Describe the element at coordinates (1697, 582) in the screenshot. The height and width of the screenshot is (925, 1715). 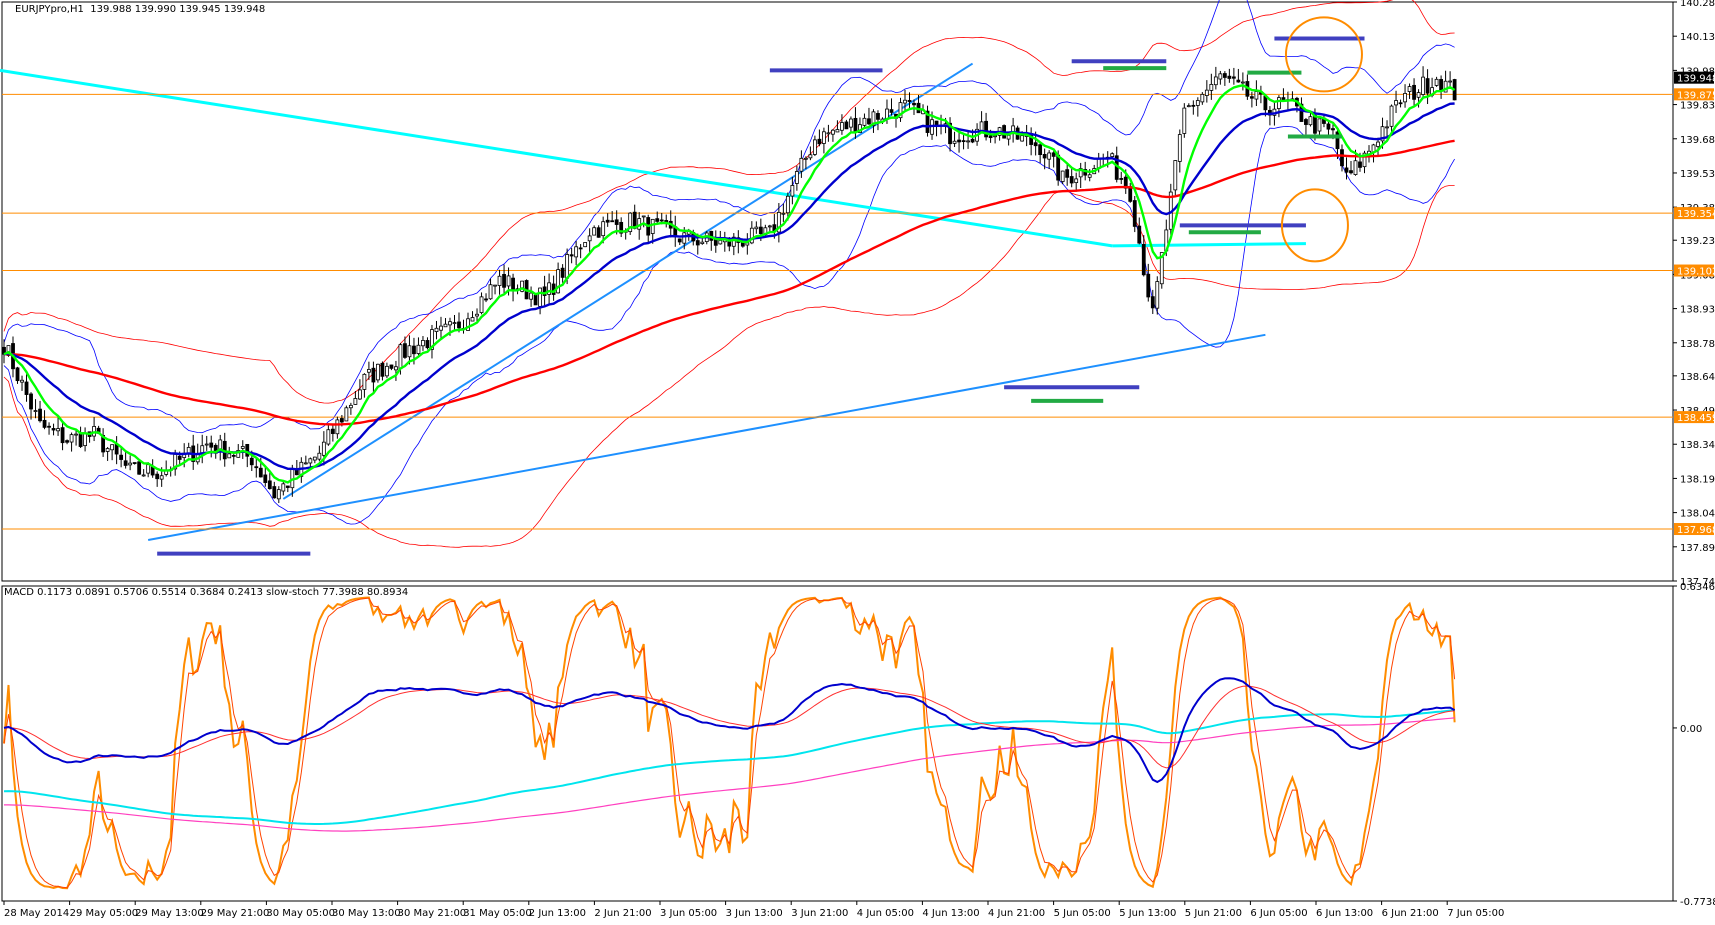
I see `price-y-tick-label: 137.740` at that location.